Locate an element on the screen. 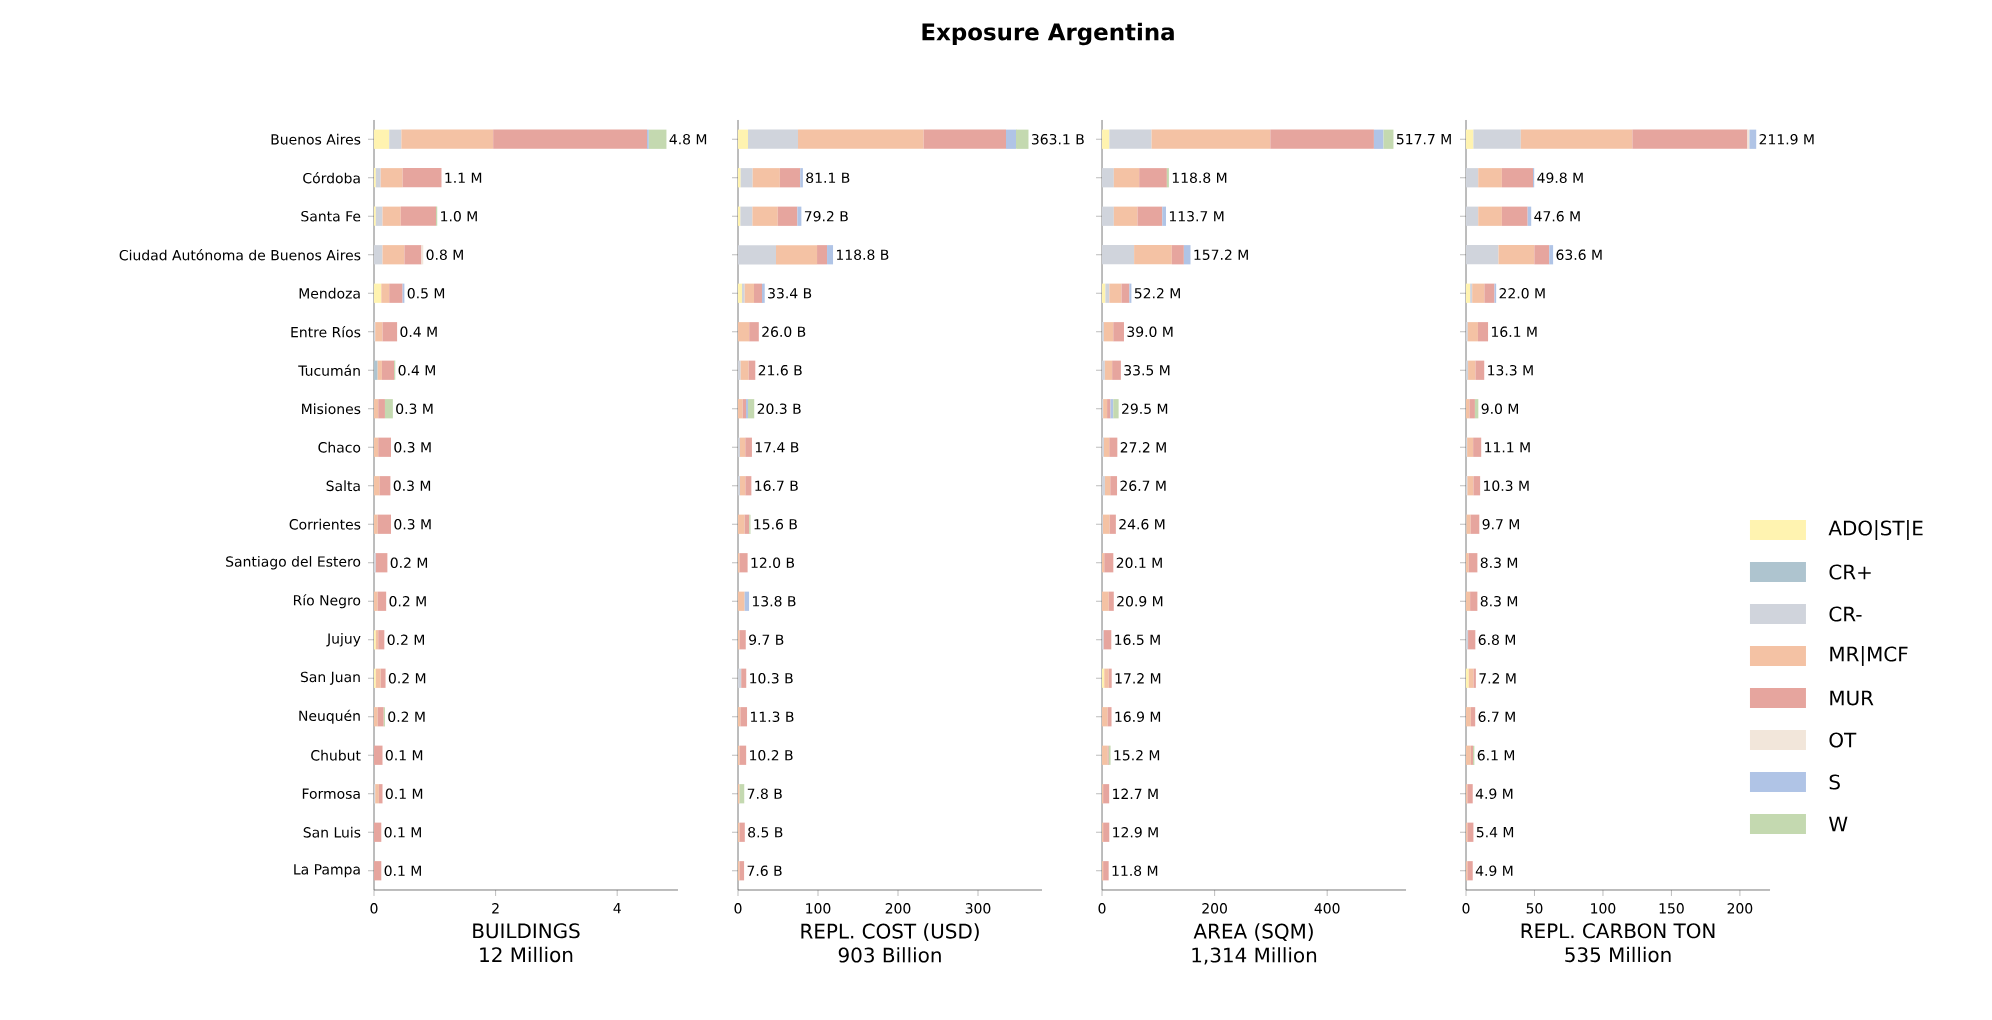  legend-label: W is located at coordinates (1838, 824).